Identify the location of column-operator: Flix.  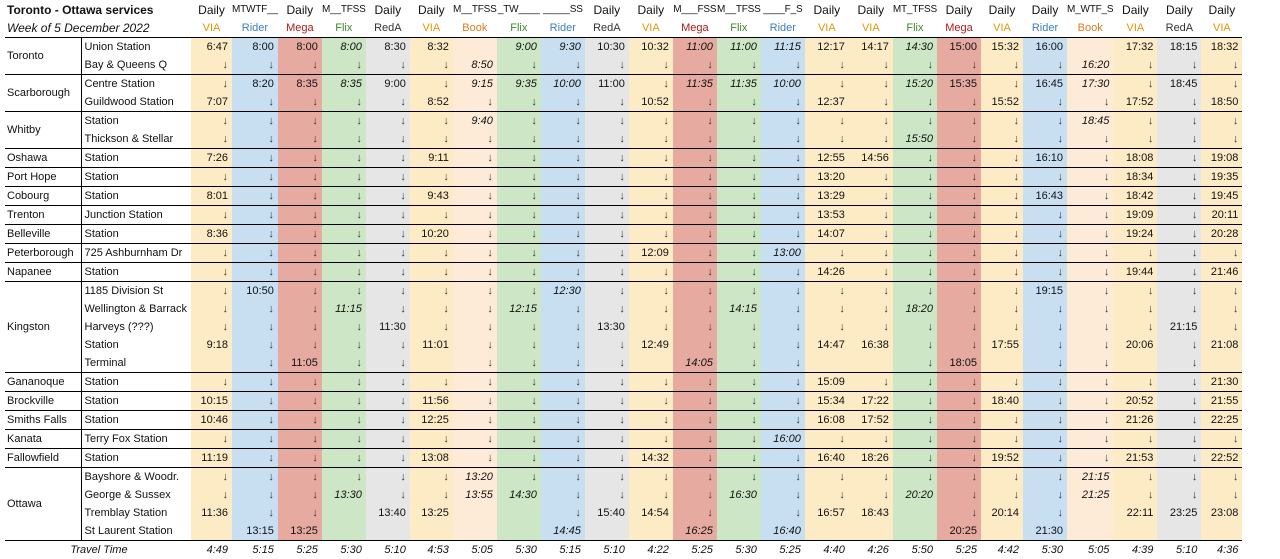
(344, 28).